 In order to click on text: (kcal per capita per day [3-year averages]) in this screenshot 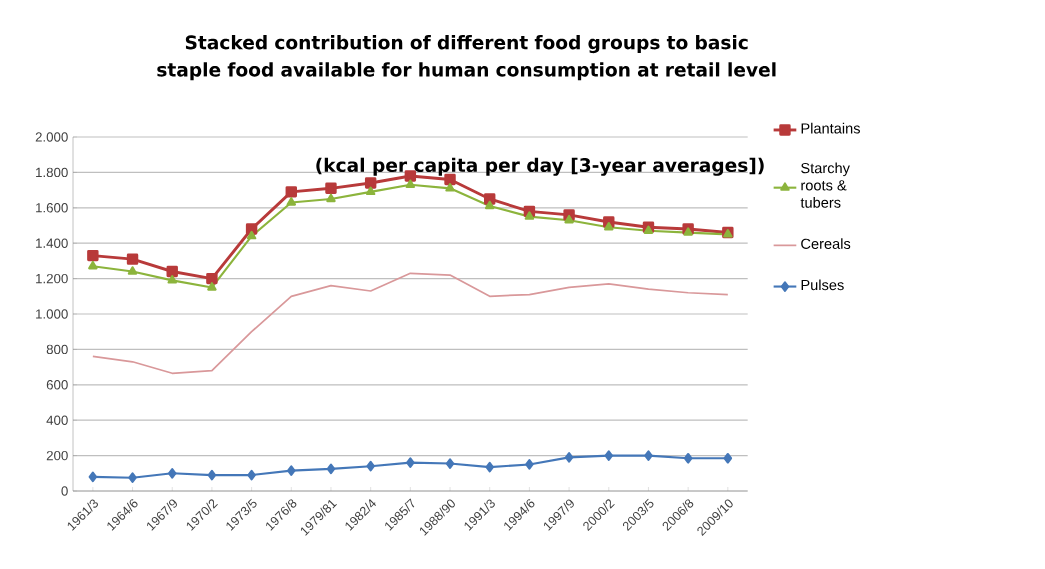, I will do `click(540, 166)`.